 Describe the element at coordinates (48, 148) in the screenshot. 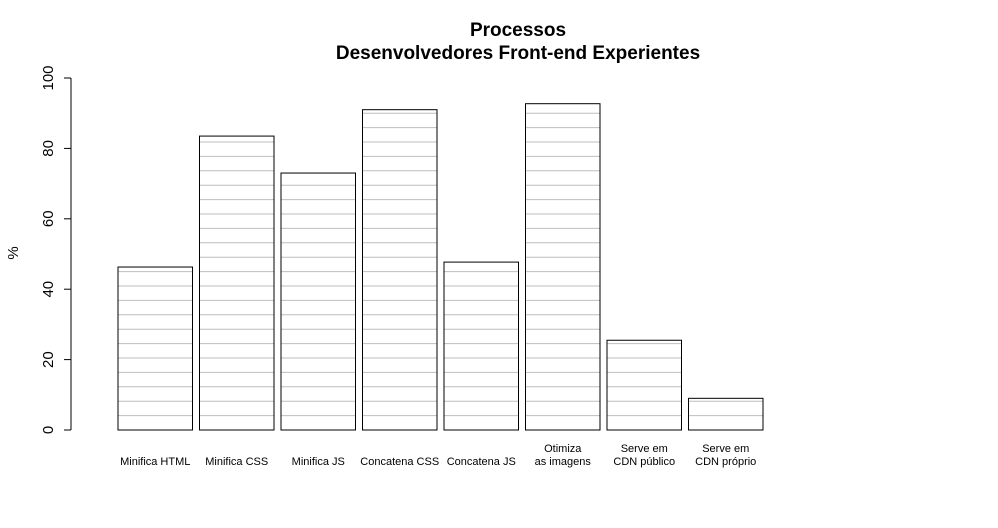

I see `y-tick-label: 80` at that location.